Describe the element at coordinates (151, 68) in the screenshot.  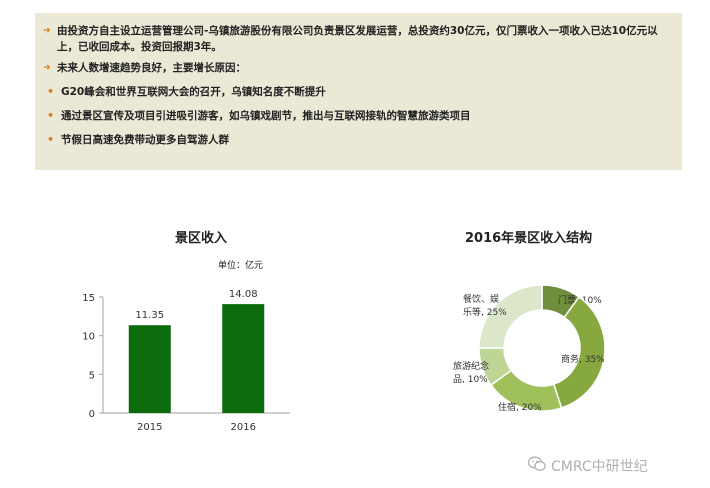
I see `bullet-text: 未来人数增速趋势良好，主要增长原因：` at that location.